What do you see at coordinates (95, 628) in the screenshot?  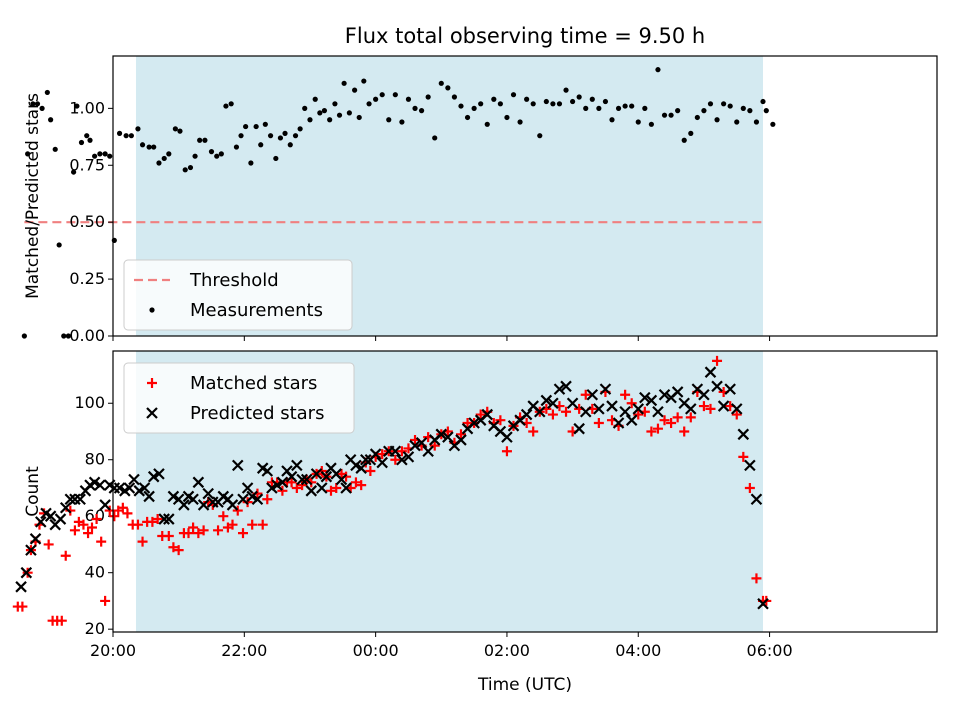 I see `y-tick-label: 20` at bounding box center [95, 628].